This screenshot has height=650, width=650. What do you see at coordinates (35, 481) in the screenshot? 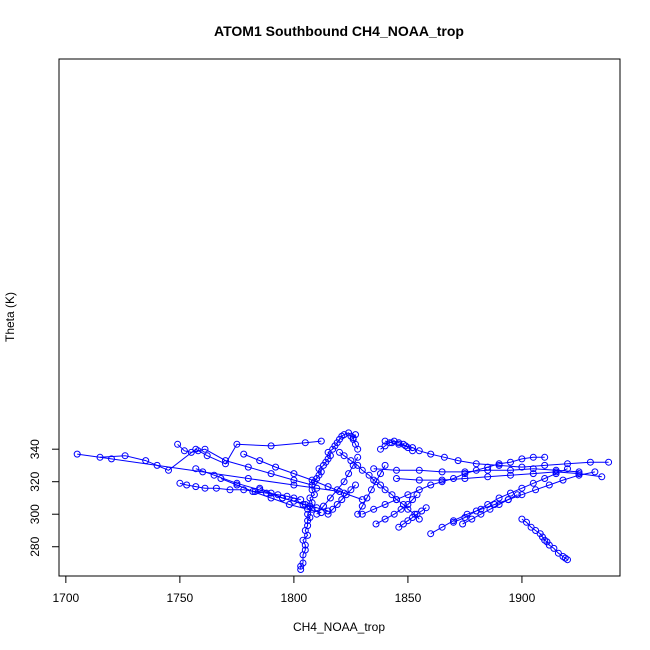
I see `y-tick-label: 320` at bounding box center [35, 481].